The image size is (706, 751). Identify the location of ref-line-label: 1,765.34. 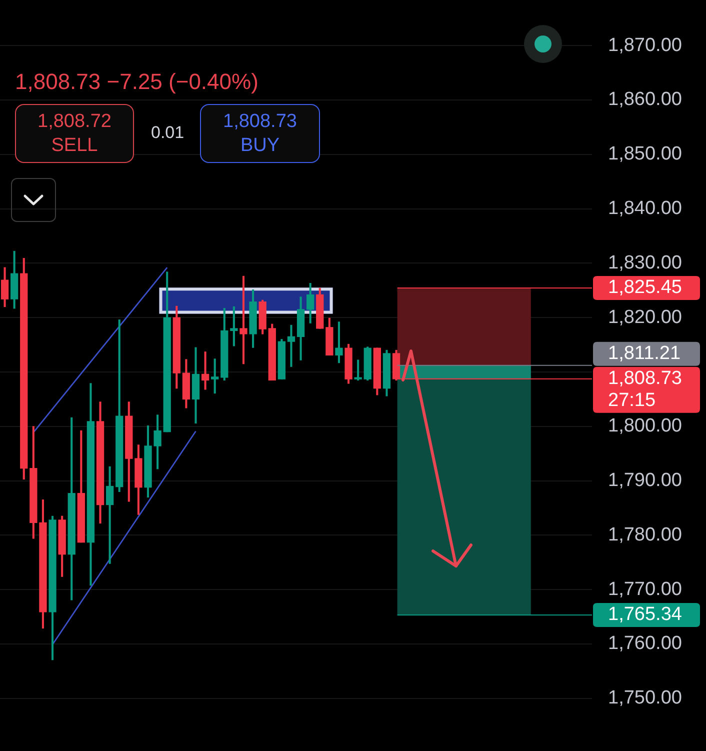
(645, 615).